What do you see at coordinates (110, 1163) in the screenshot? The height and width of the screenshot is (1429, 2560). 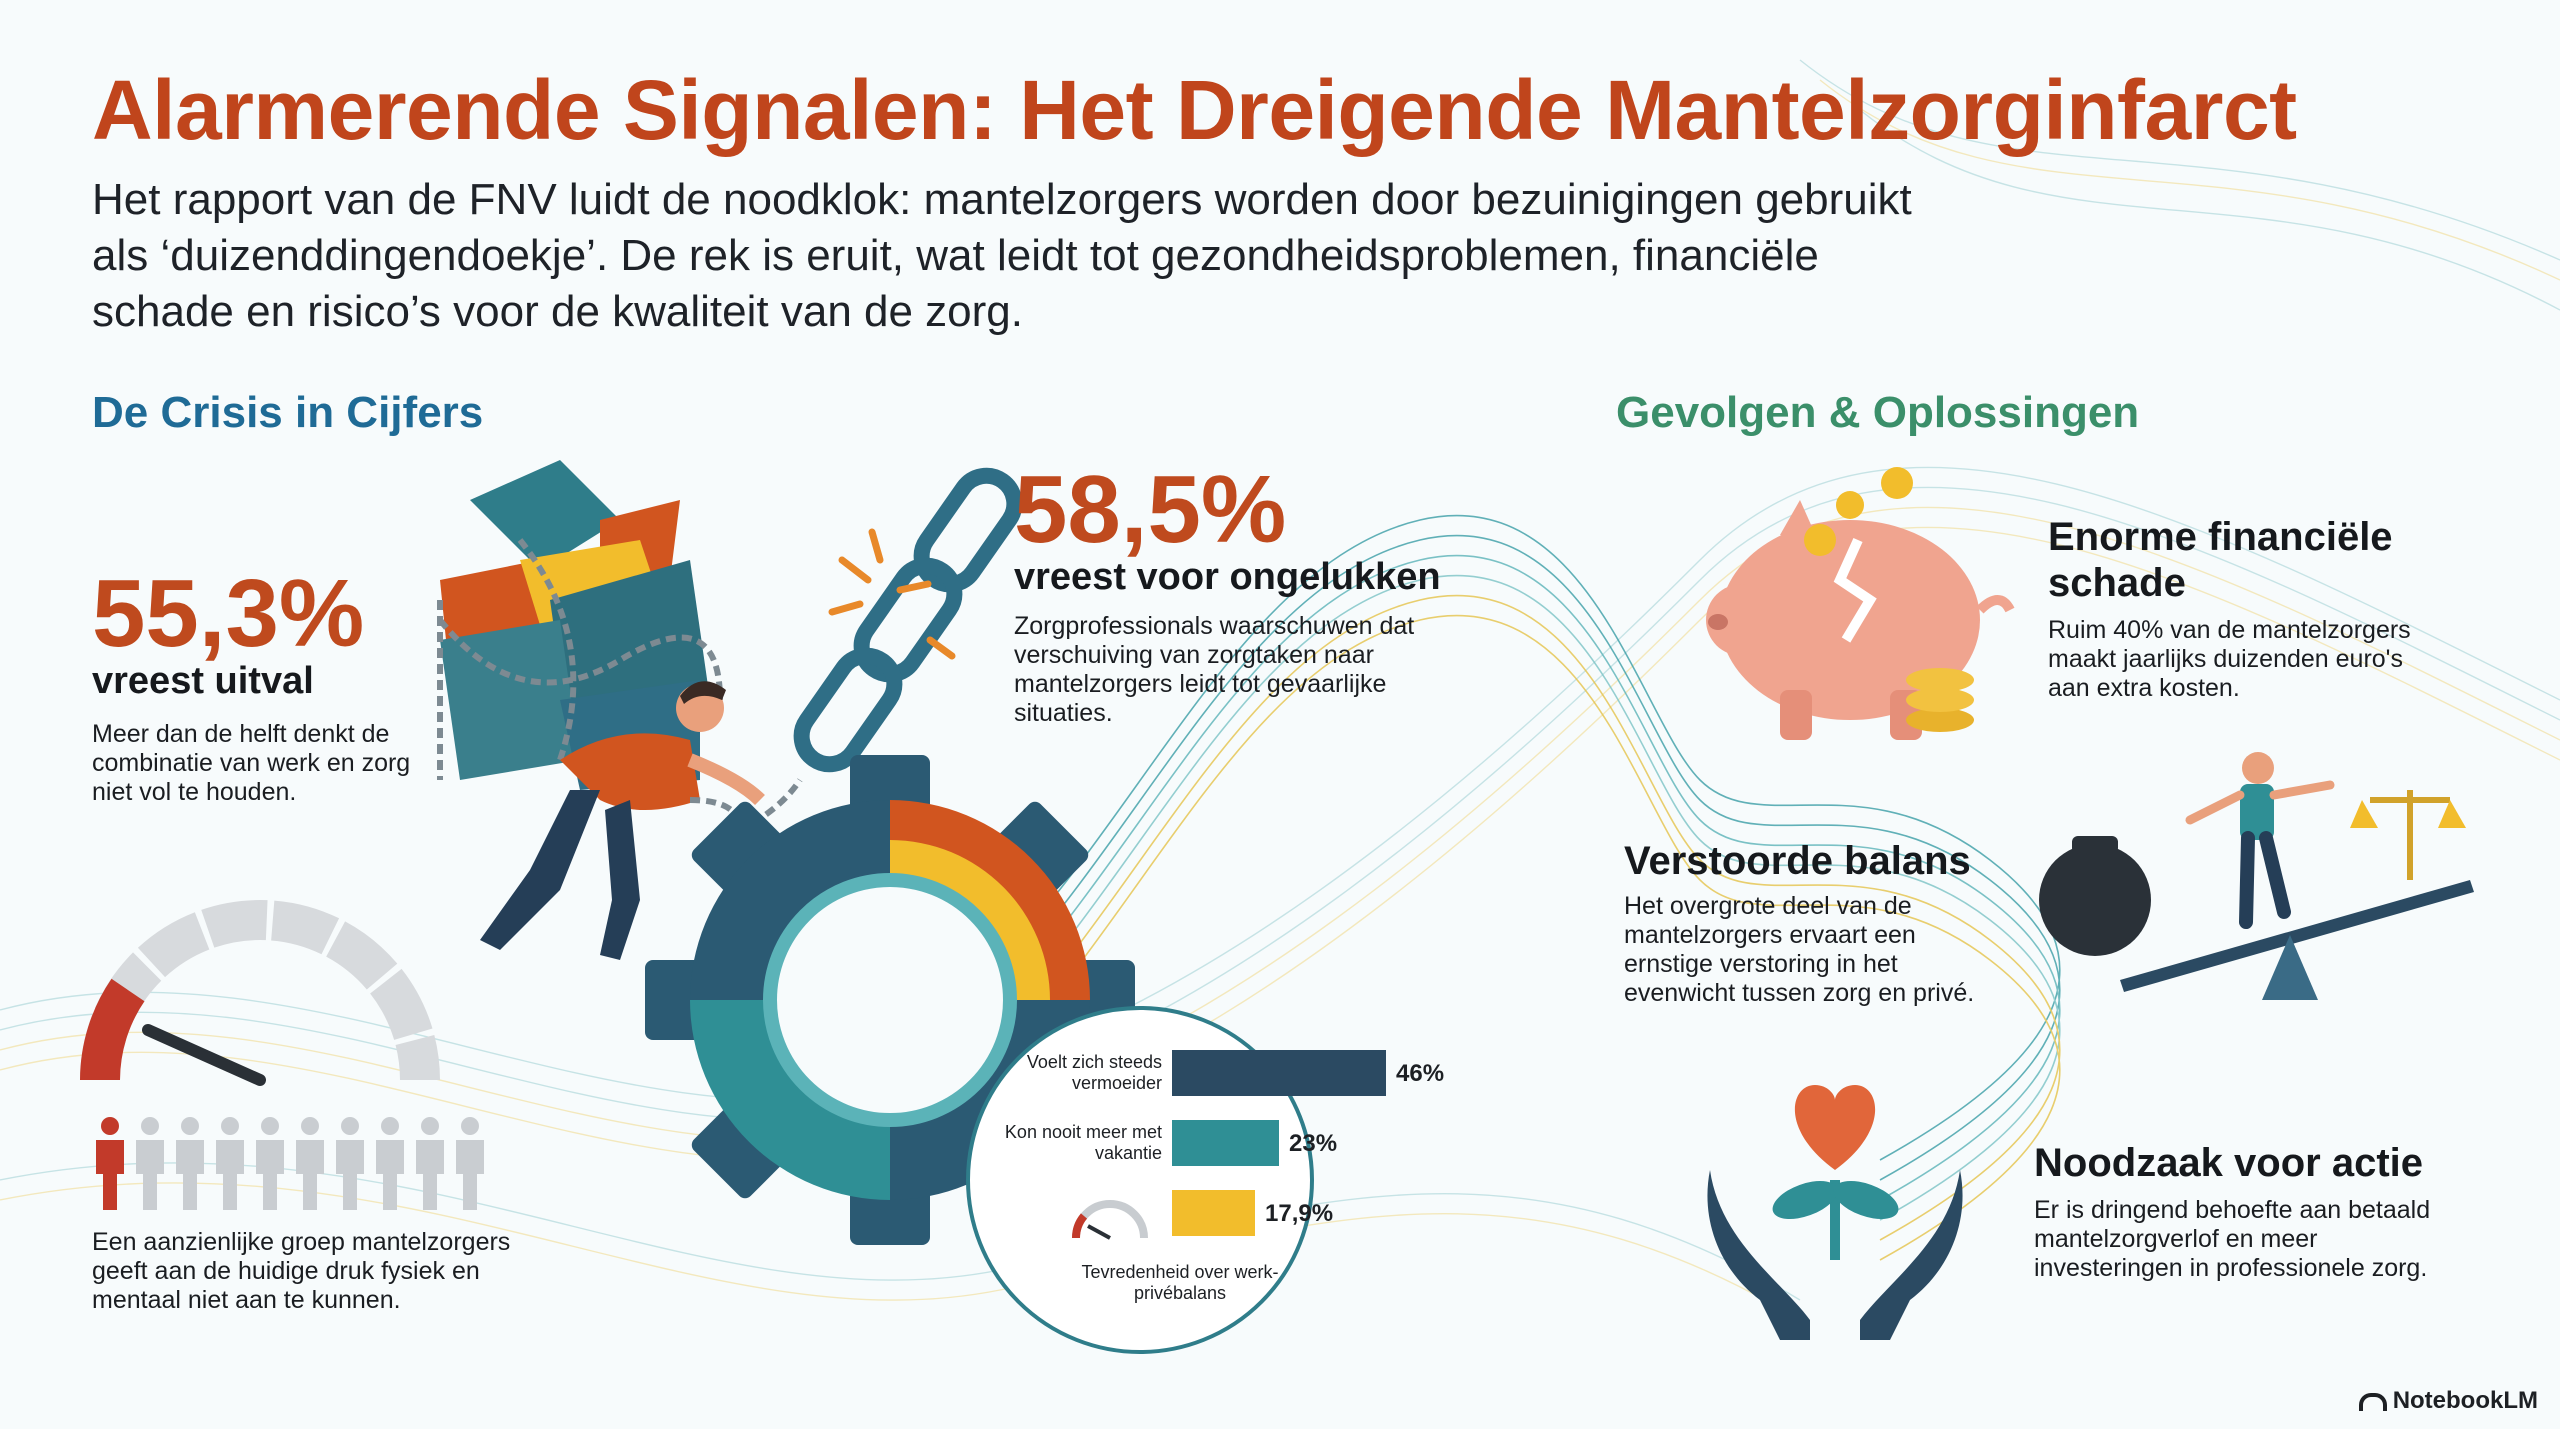 I see `person-highlighted-icon` at bounding box center [110, 1163].